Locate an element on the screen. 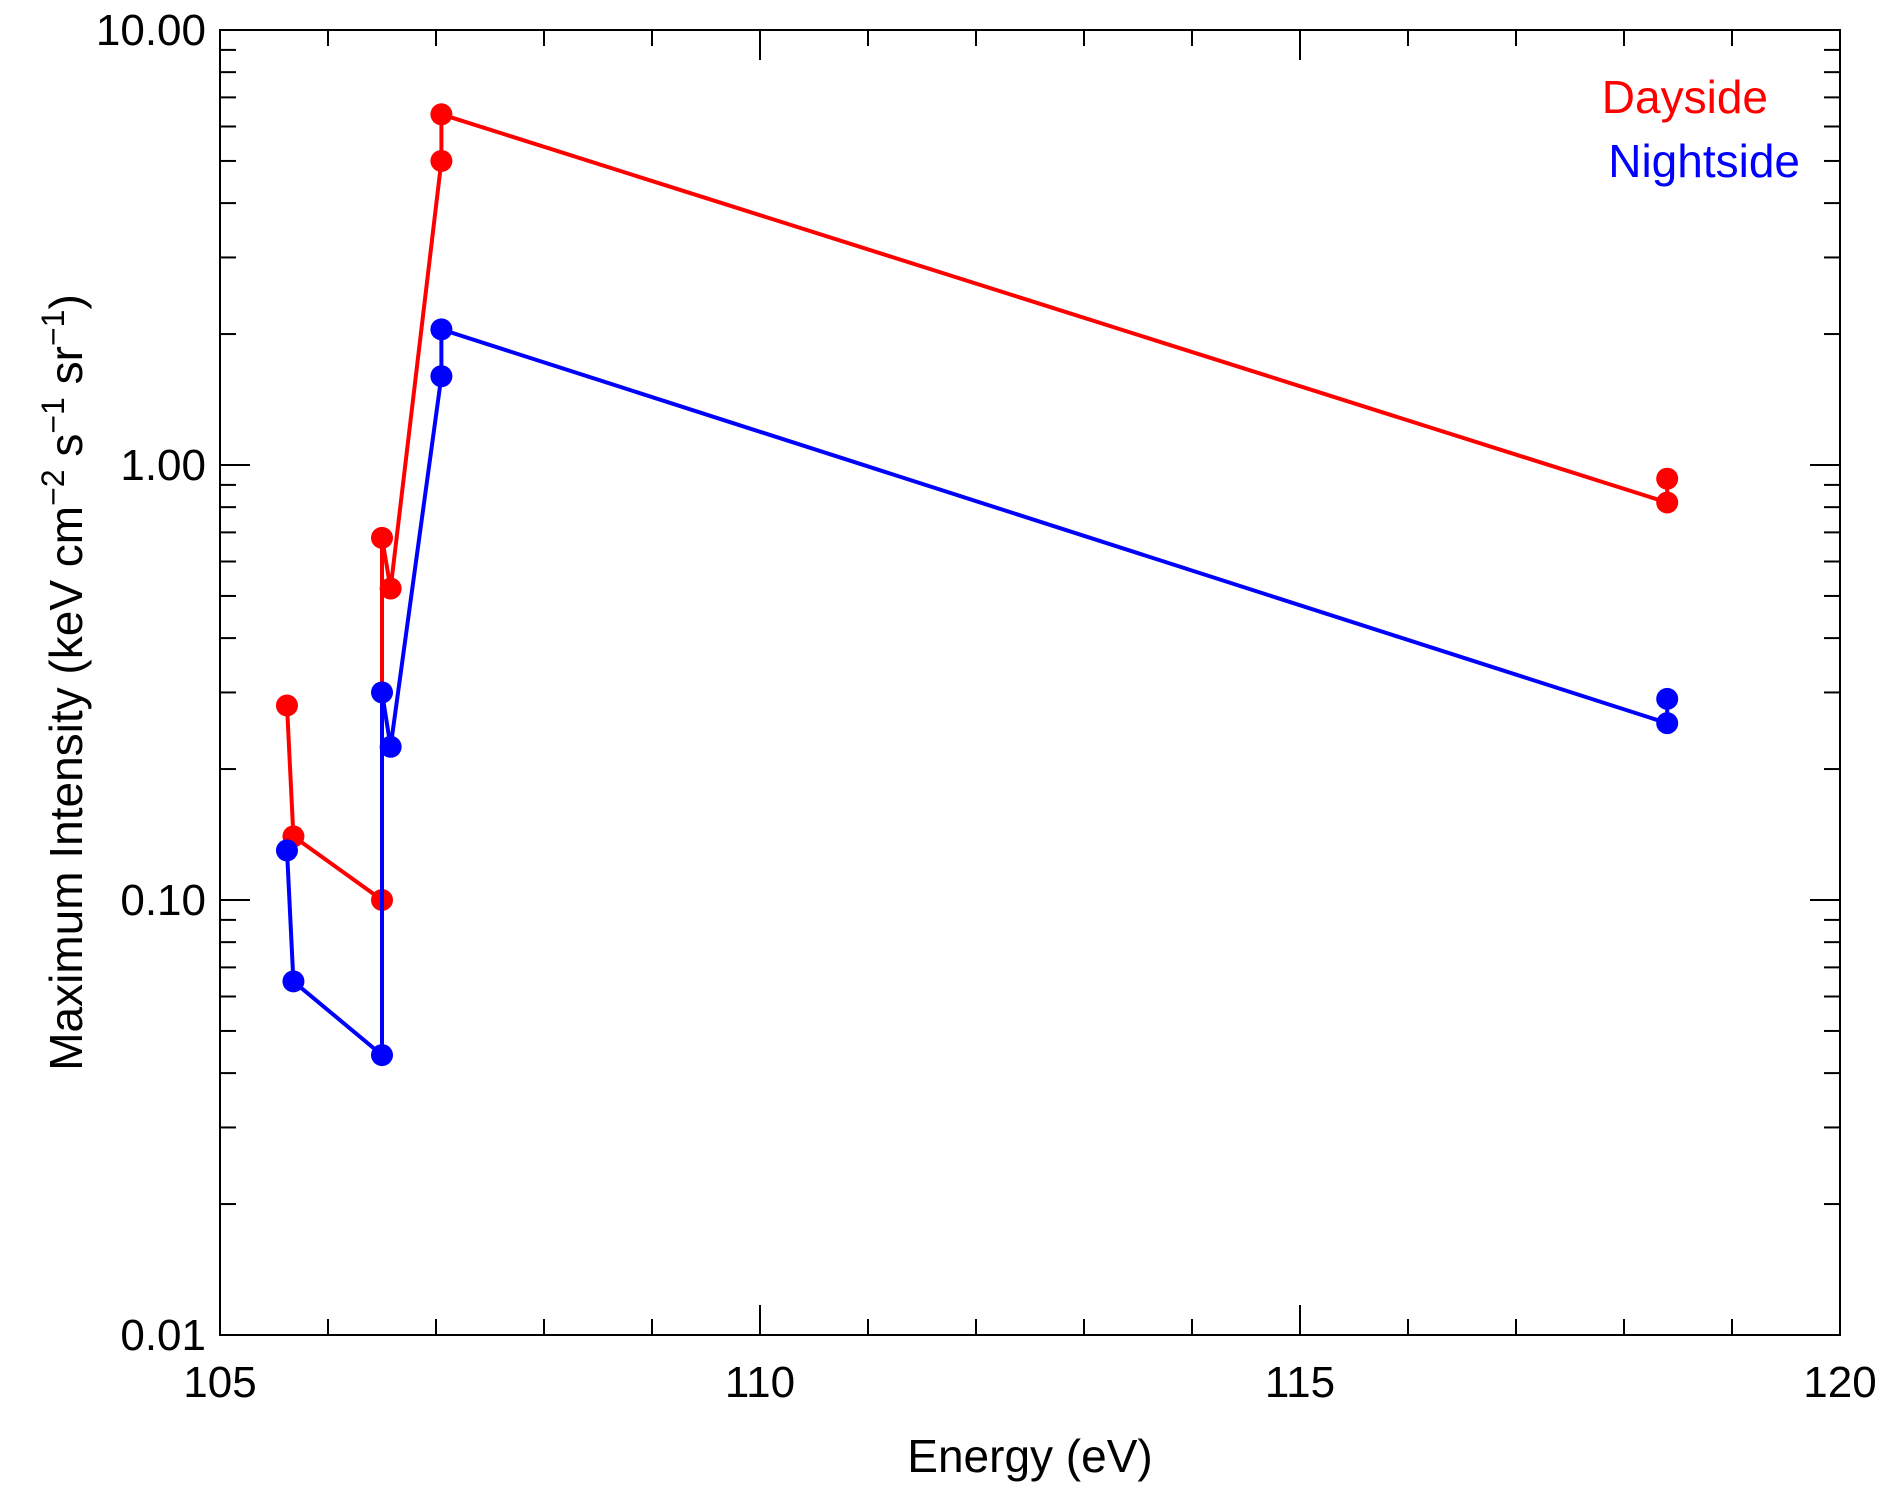 The width and height of the screenshot is (1892, 1487). y-axis-title-exp1: −2 is located at coordinates (53, 487).